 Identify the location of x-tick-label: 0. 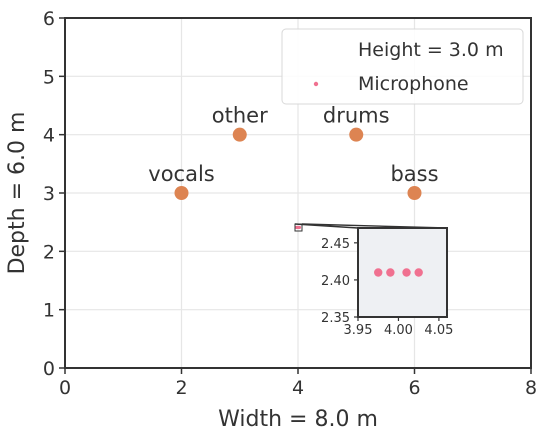
(65, 388).